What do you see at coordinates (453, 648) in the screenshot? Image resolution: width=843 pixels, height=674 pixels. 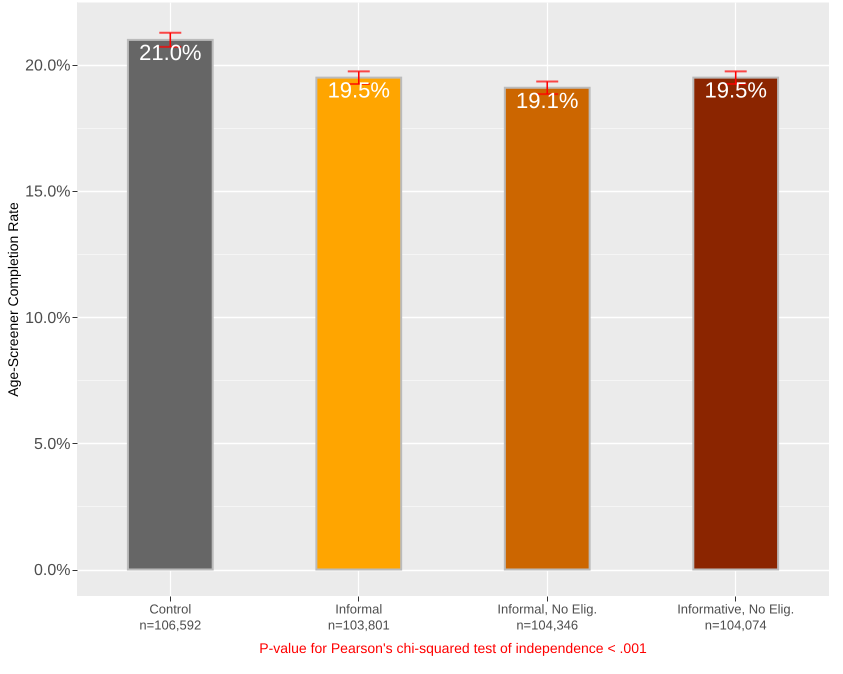 I see `text: P-value for Pearson's chi-squared test of independence < .001` at bounding box center [453, 648].